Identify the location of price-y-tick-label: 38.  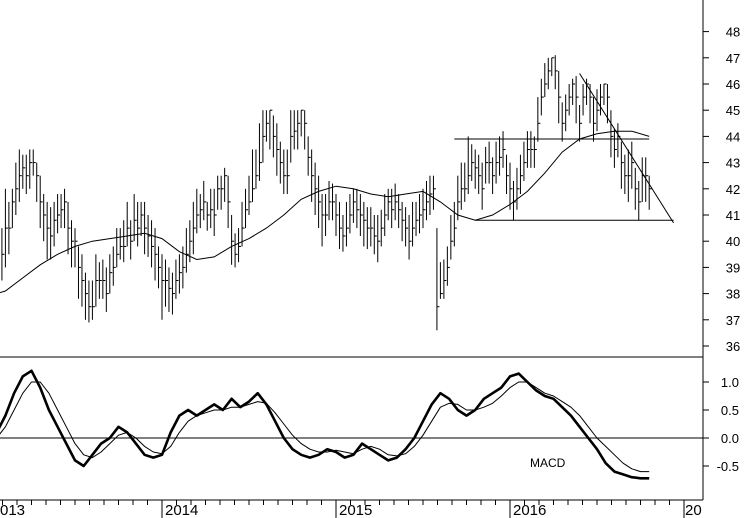
(733, 294).